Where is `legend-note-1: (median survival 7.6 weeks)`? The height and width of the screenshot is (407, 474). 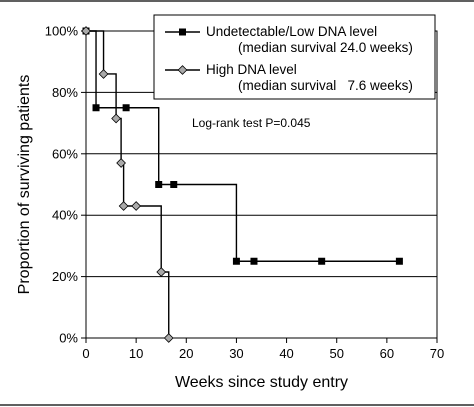 legend-note-1: (median survival 7.6 weeks) is located at coordinates (325, 85).